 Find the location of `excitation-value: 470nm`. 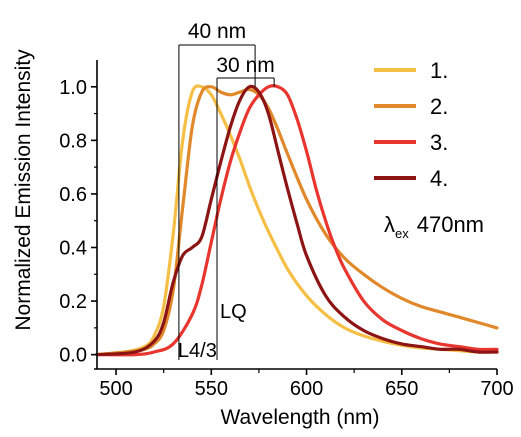

excitation-value: 470nm is located at coordinates (450, 224).